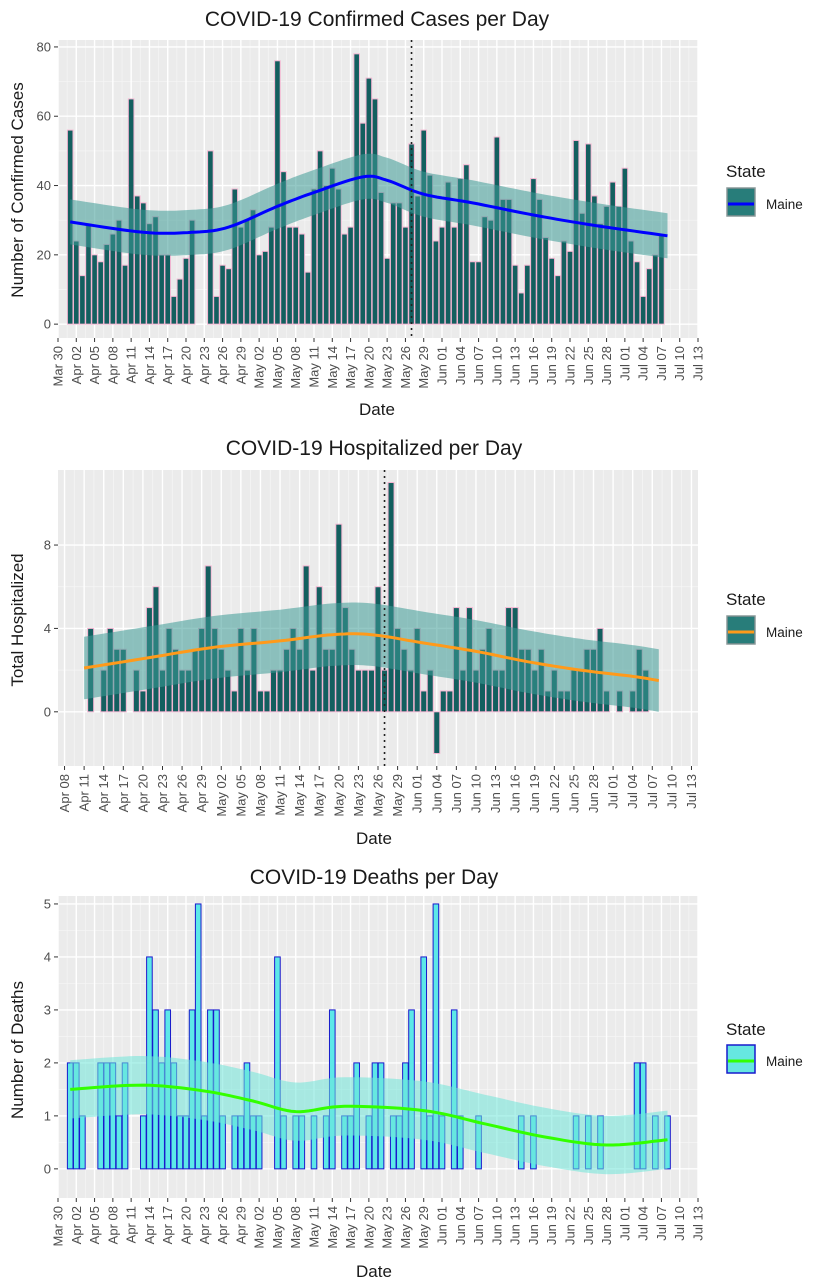 The image size is (827, 1286). Describe the element at coordinates (51, 1036) in the screenshot. I see `y-axis: 0 1 2 3 4 5` at that location.